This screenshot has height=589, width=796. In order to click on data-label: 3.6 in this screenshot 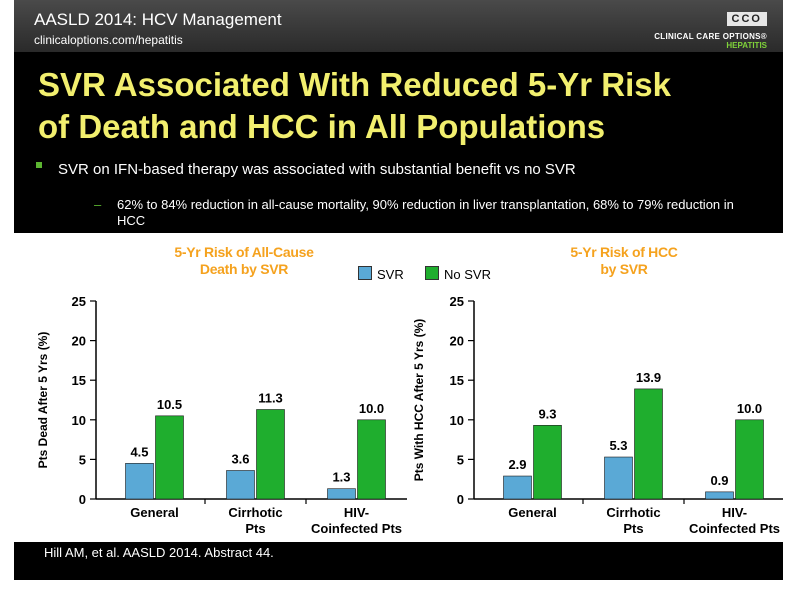, I will do `click(240, 458)`.